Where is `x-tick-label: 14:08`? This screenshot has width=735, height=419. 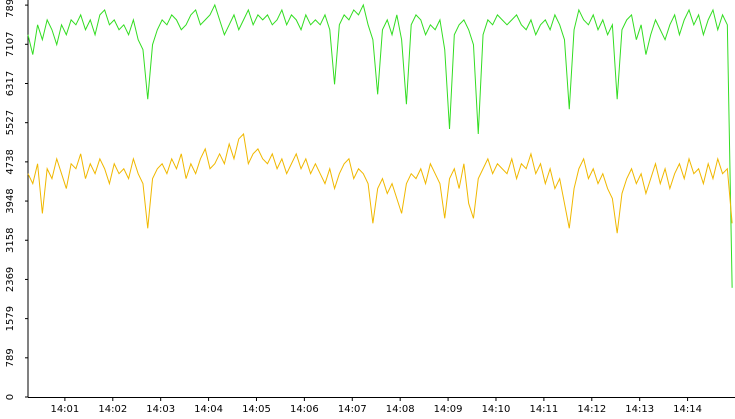 x-tick-label: 14:08 is located at coordinates (400, 409).